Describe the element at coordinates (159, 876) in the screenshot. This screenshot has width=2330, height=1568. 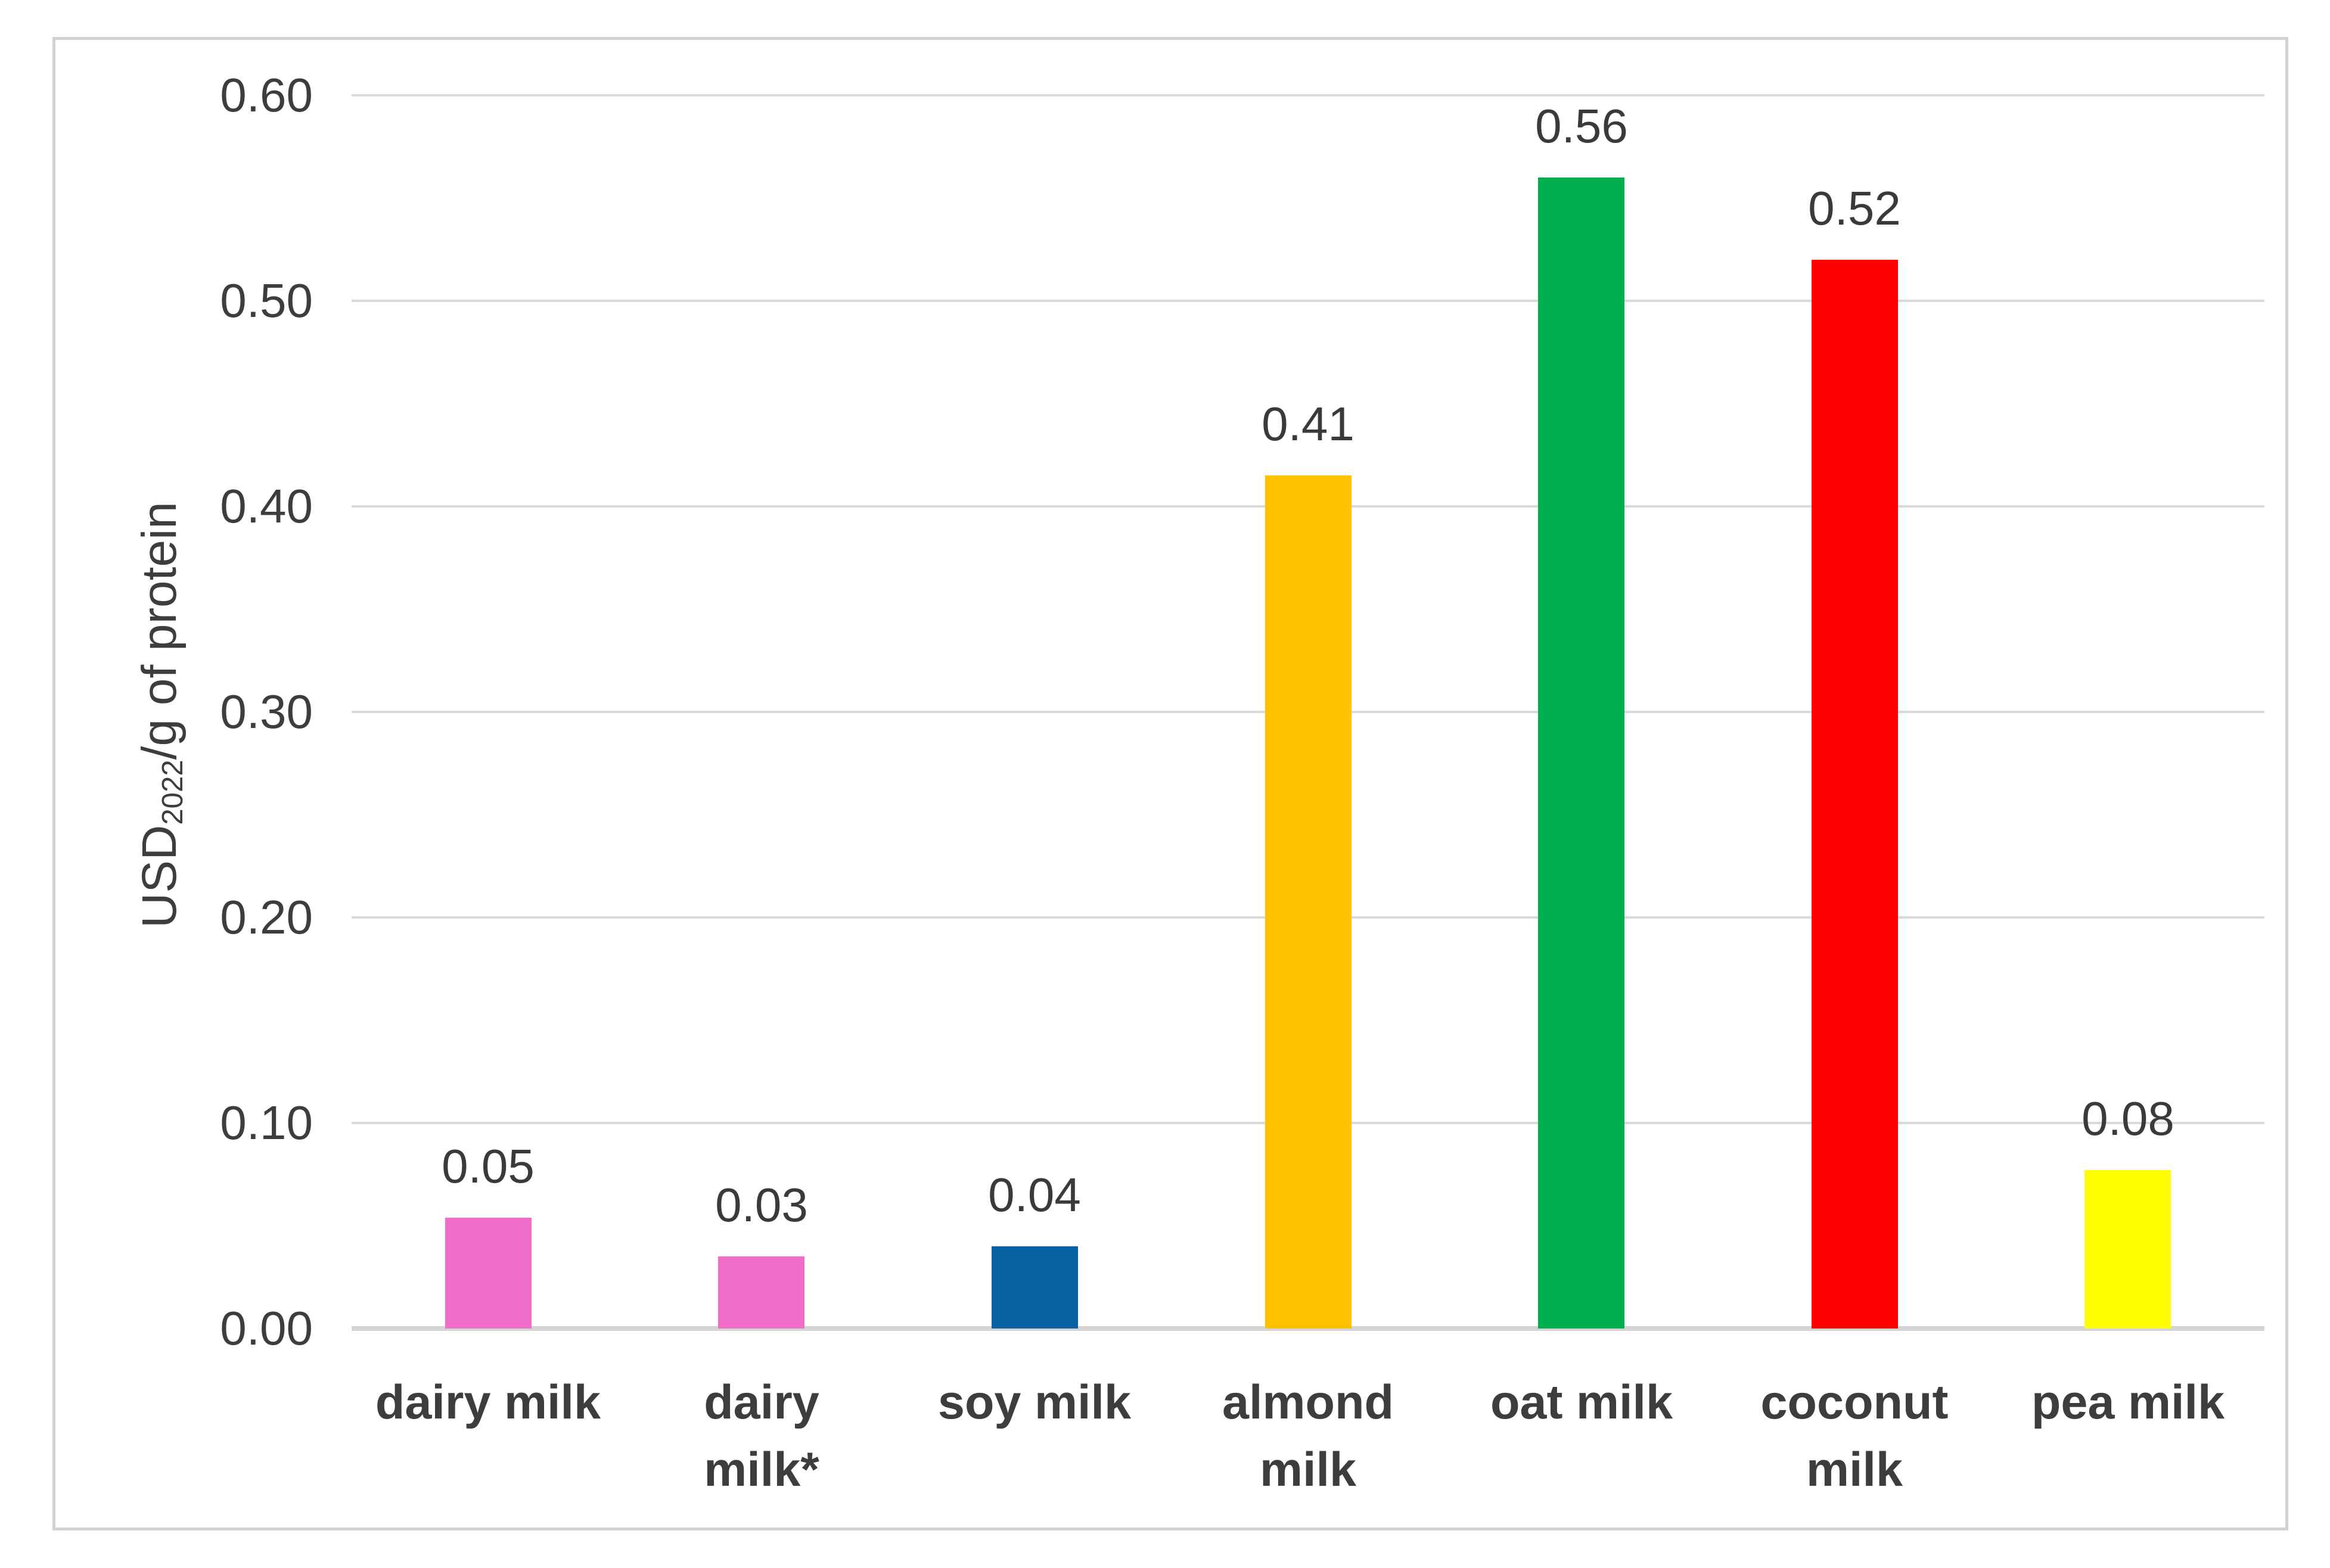
I see `y-axis-title-prefix: USD` at that location.